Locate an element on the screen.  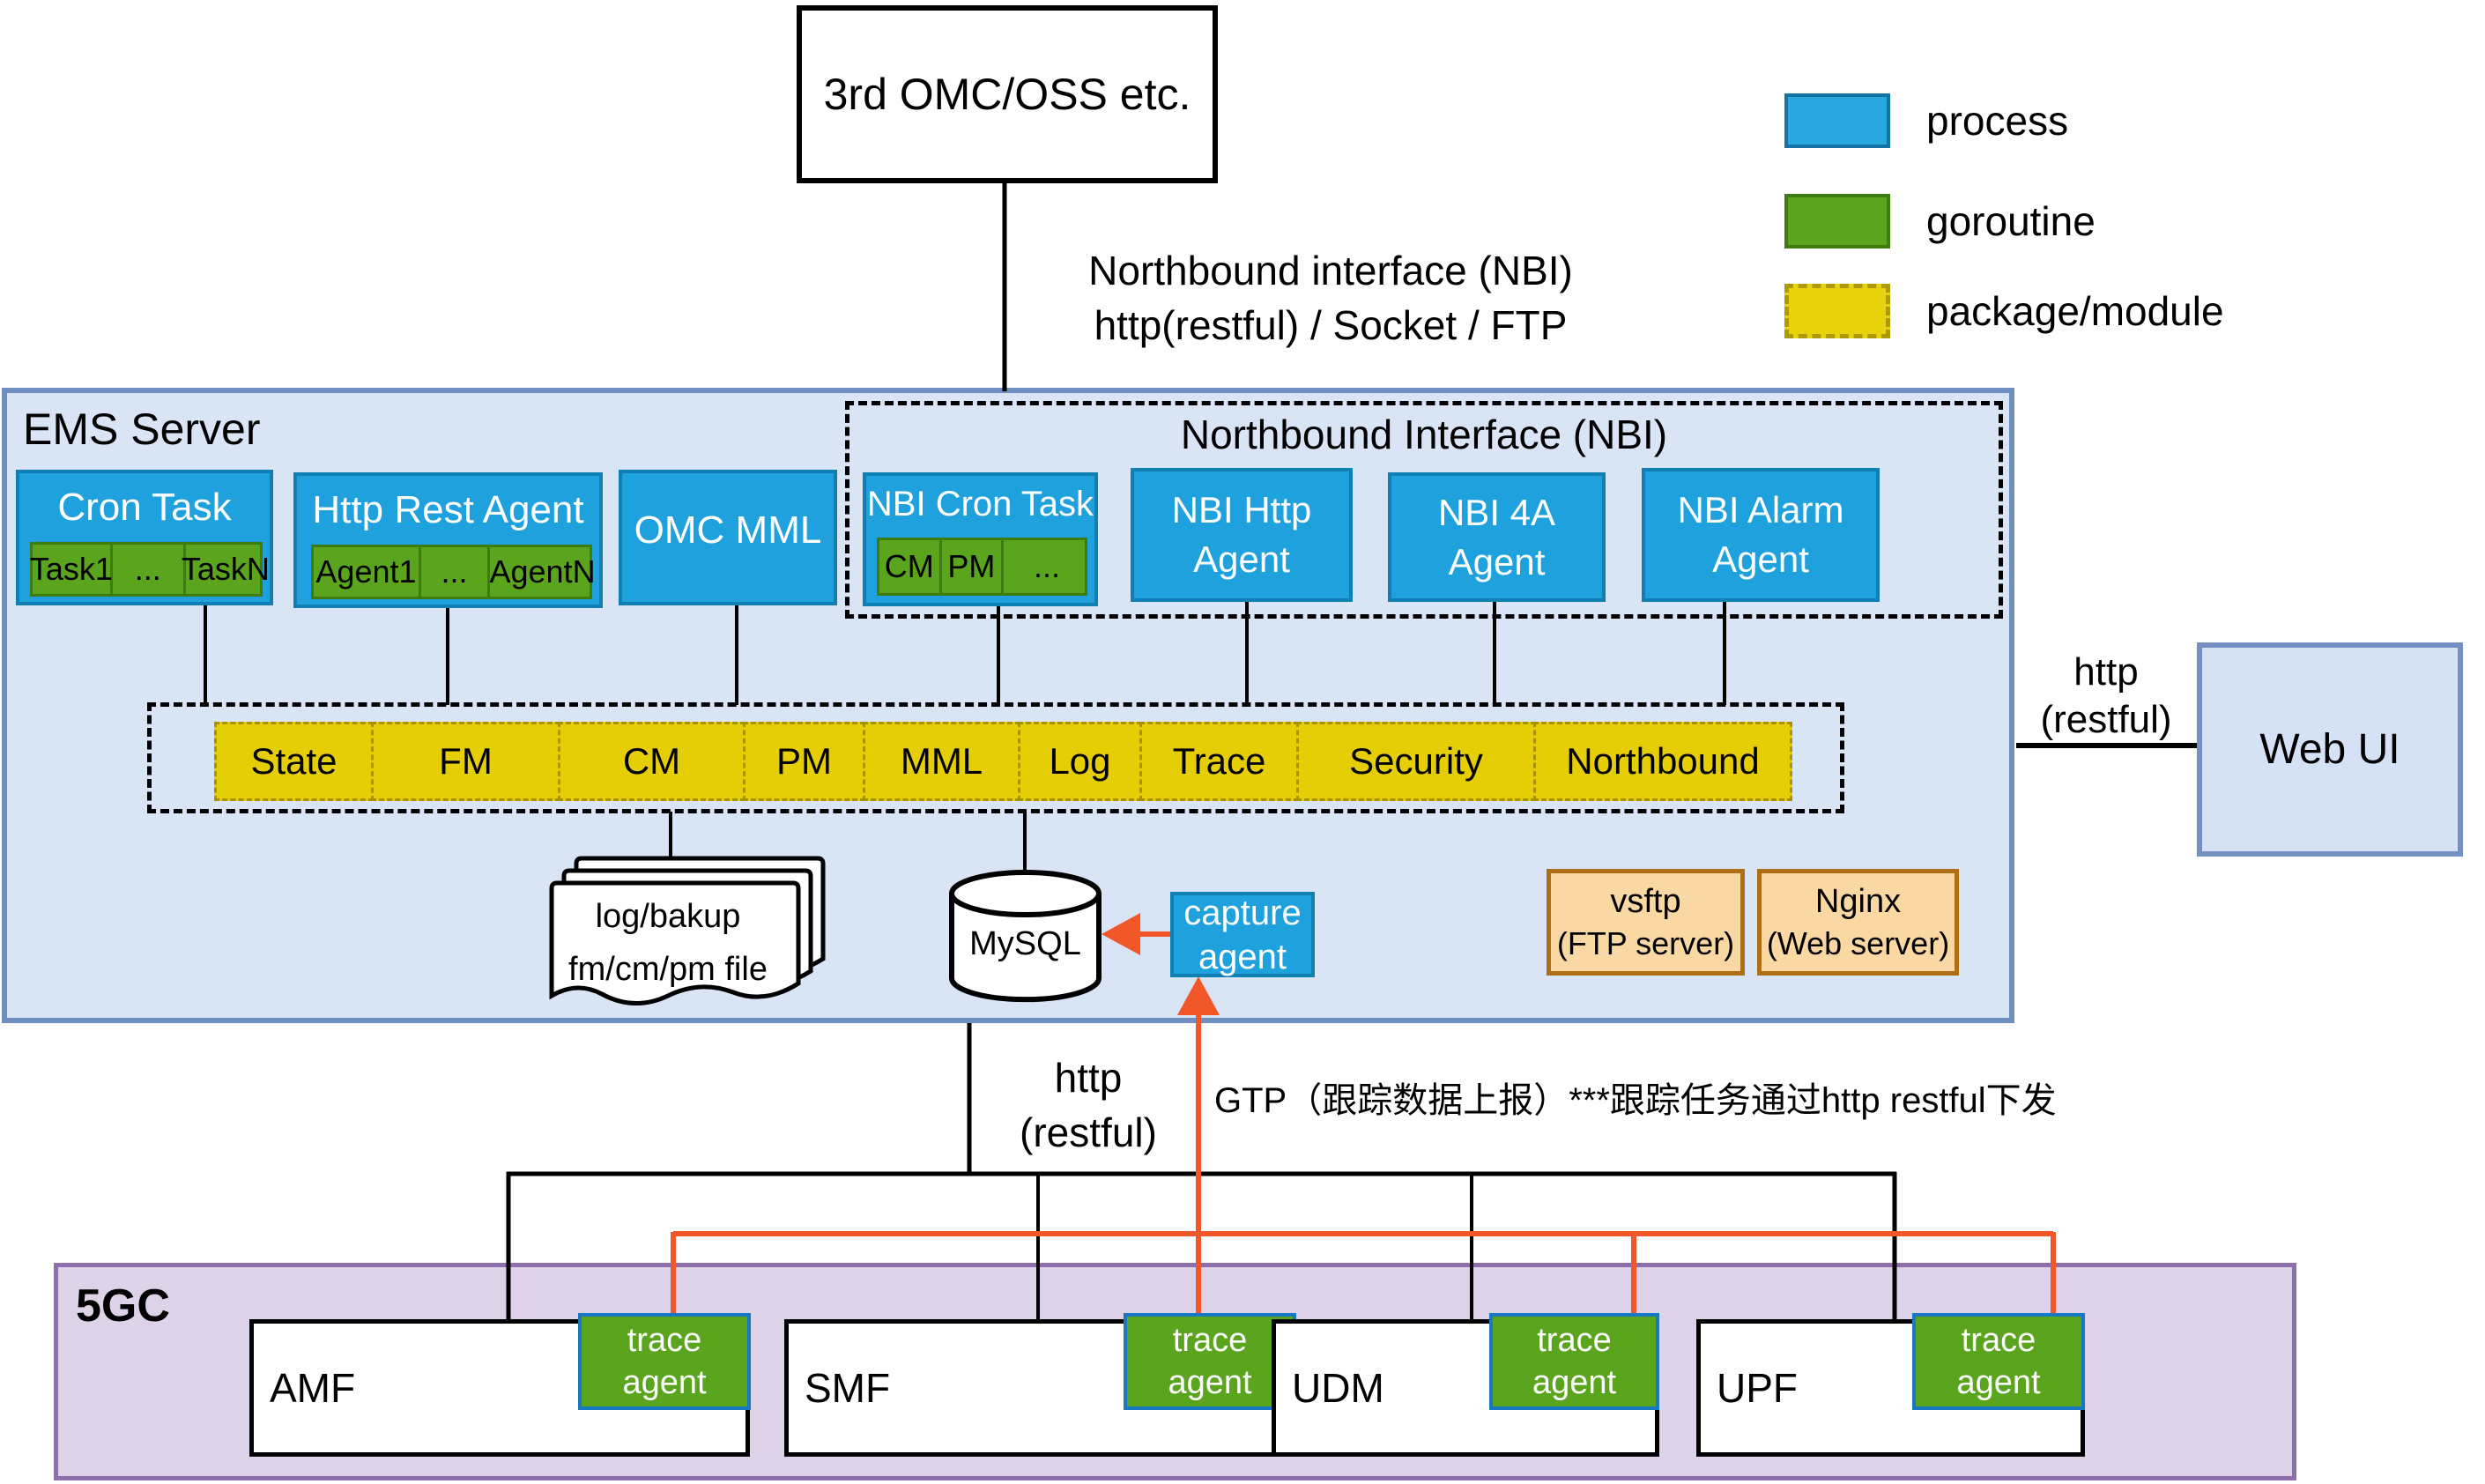
module-pm: PM is located at coordinates (804, 761).